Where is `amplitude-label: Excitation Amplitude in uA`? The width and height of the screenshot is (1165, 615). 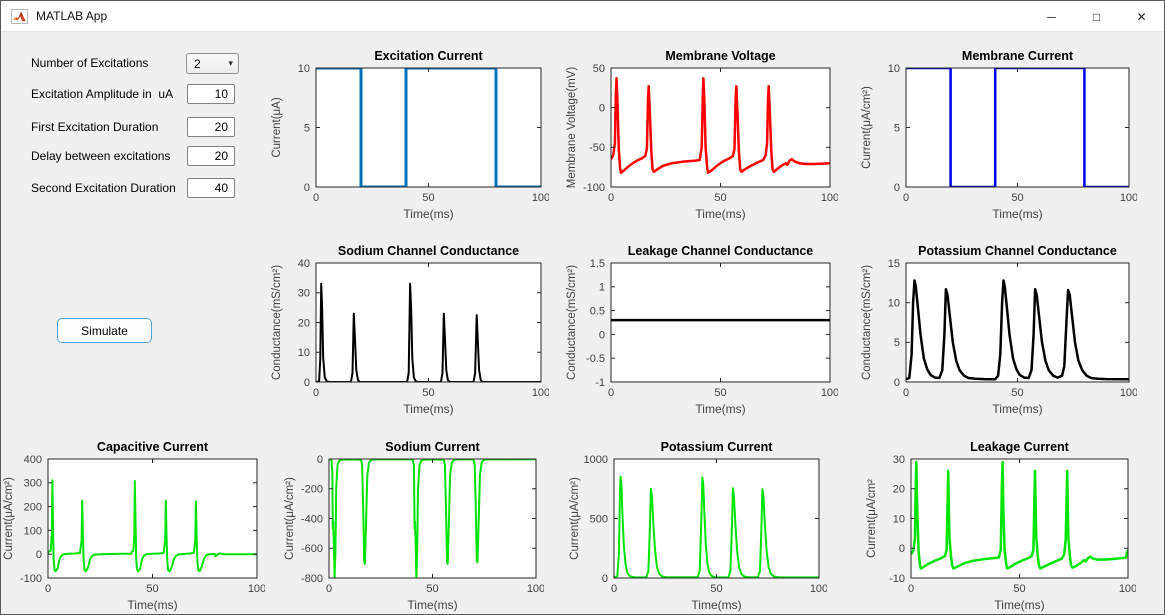 amplitude-label: Excitation Amplitude in uA is located at coordinates (102, 94).